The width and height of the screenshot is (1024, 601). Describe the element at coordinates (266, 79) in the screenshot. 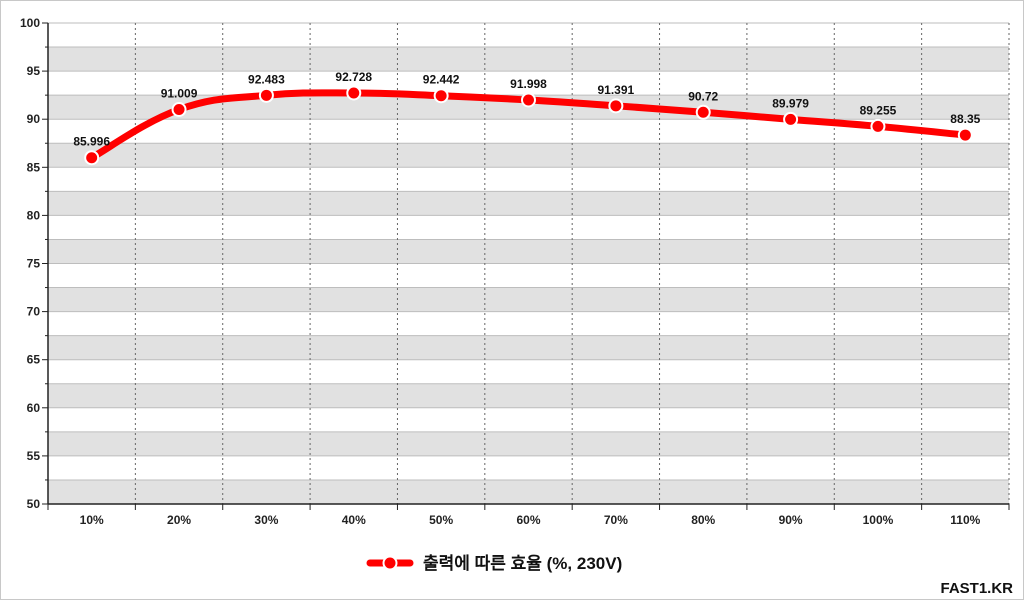

I see `data-label: 92.483` at that location.